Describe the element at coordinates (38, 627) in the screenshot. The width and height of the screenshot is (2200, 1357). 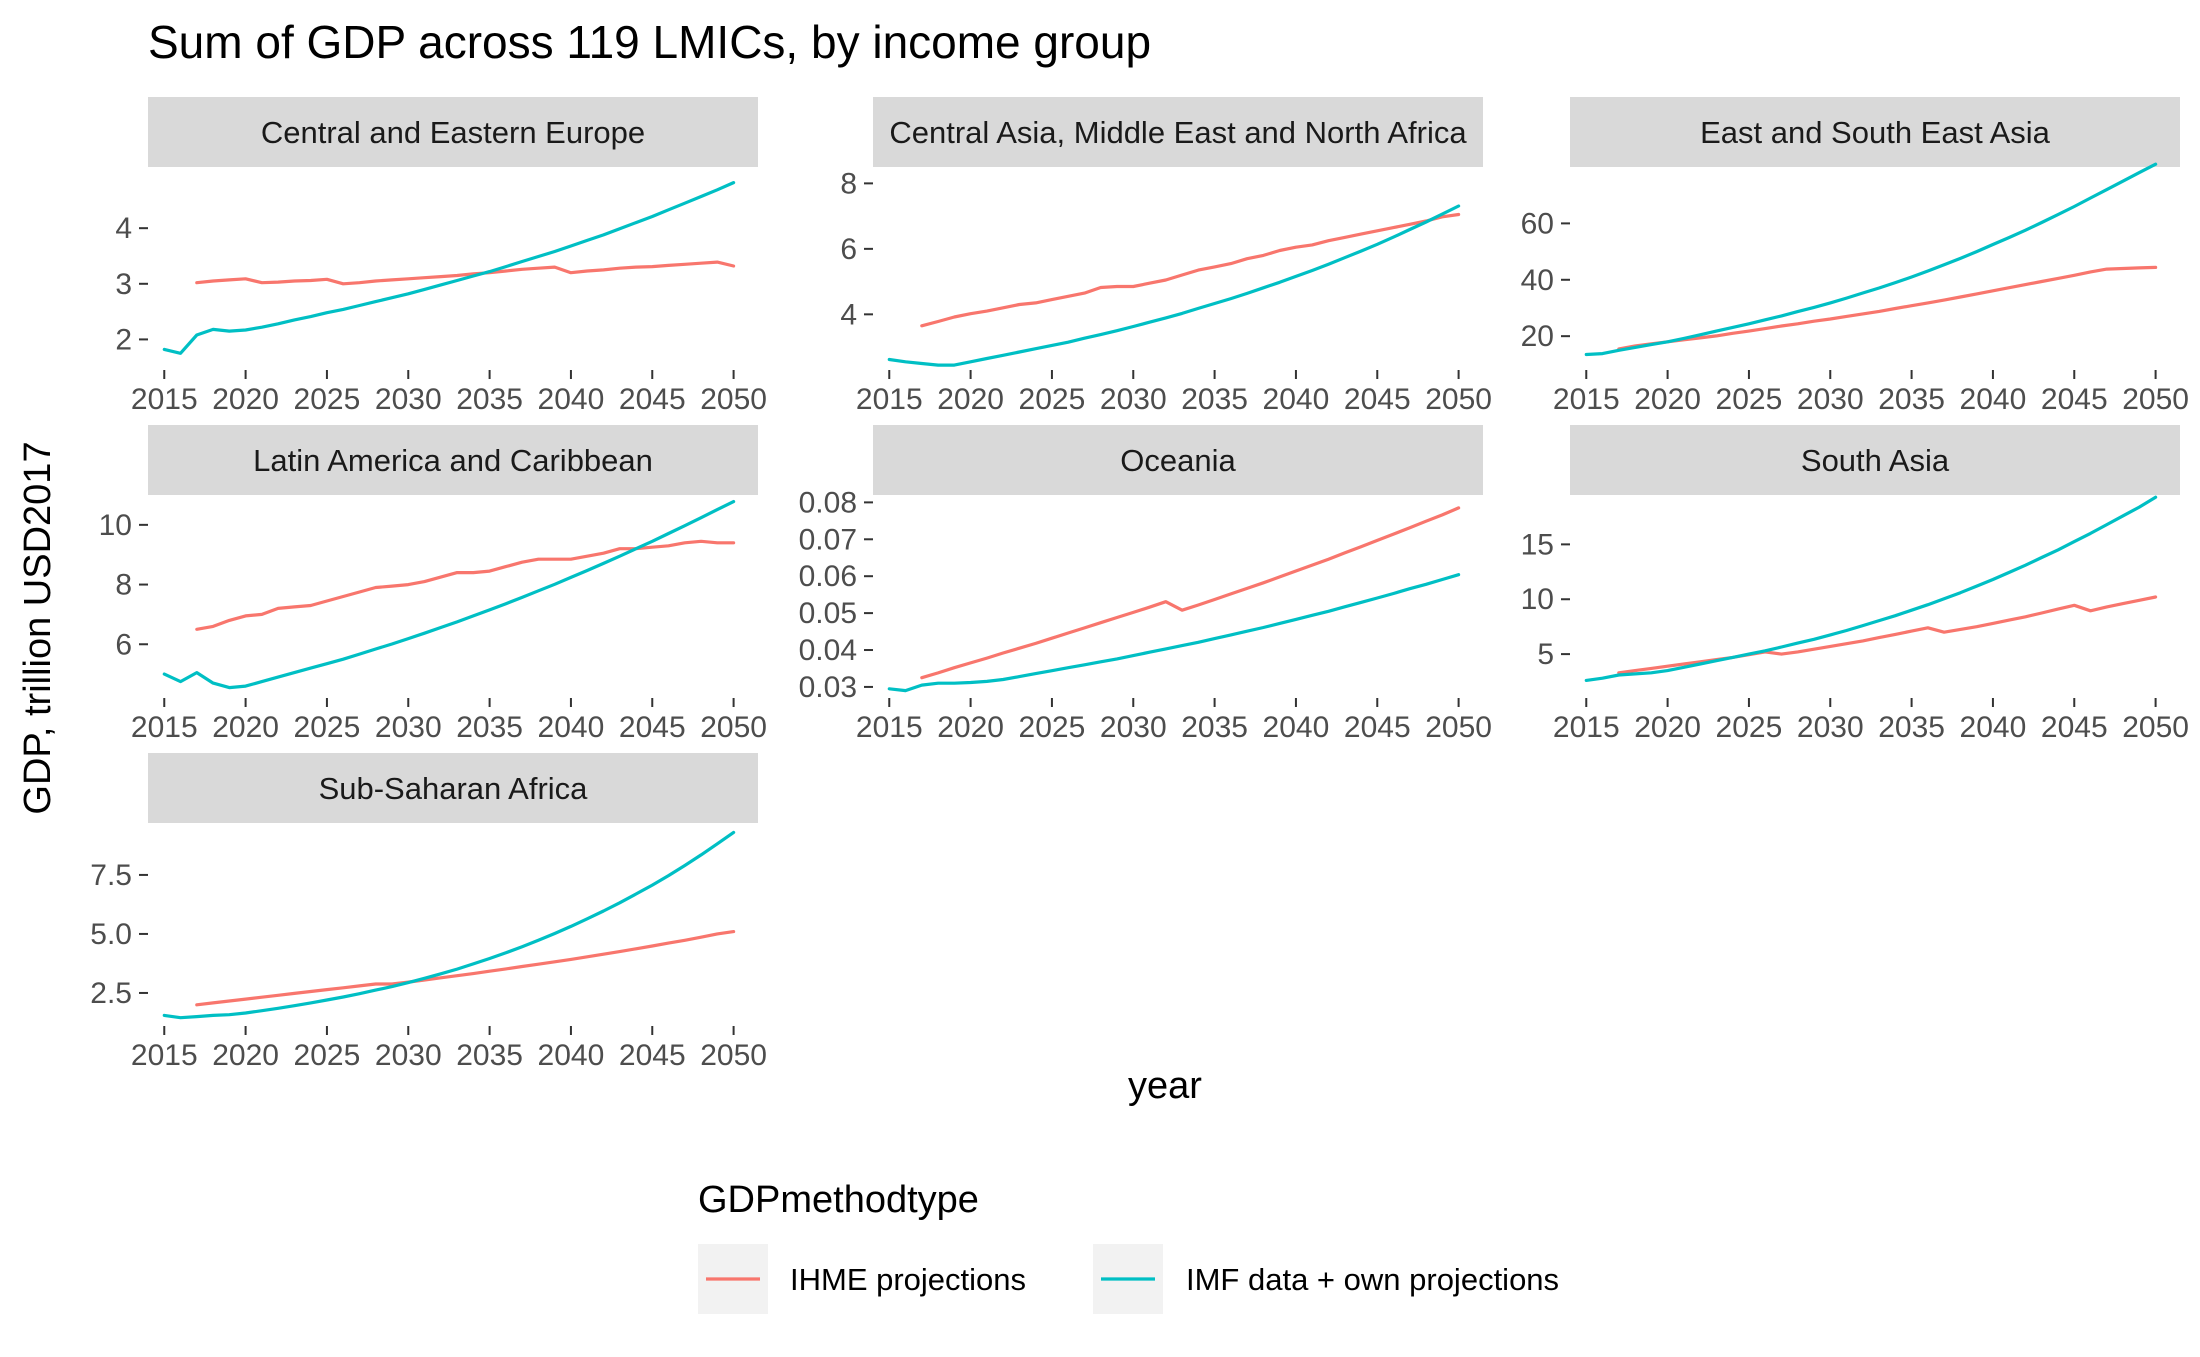
I see `y-axis-title: GDP, trillion USD2017` at that location.